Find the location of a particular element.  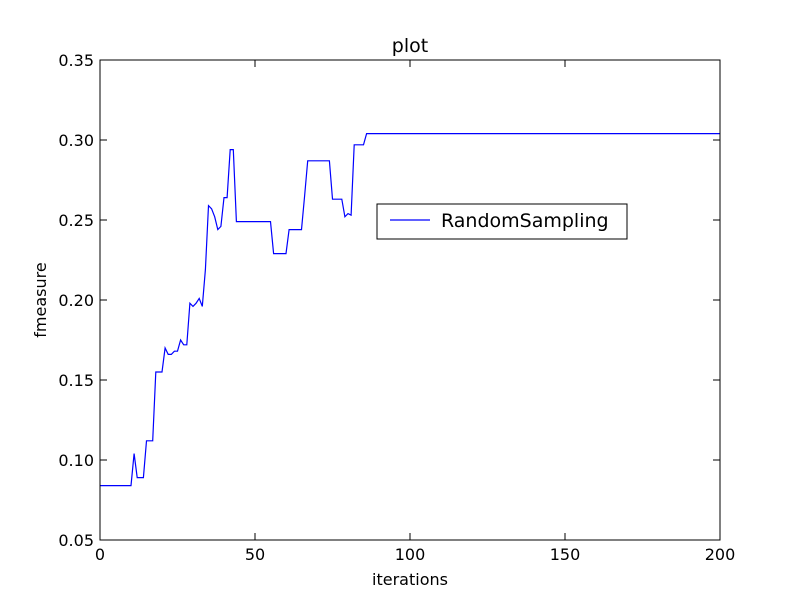

y-tick-label: 0.25 is located at coordinates (76, 220).